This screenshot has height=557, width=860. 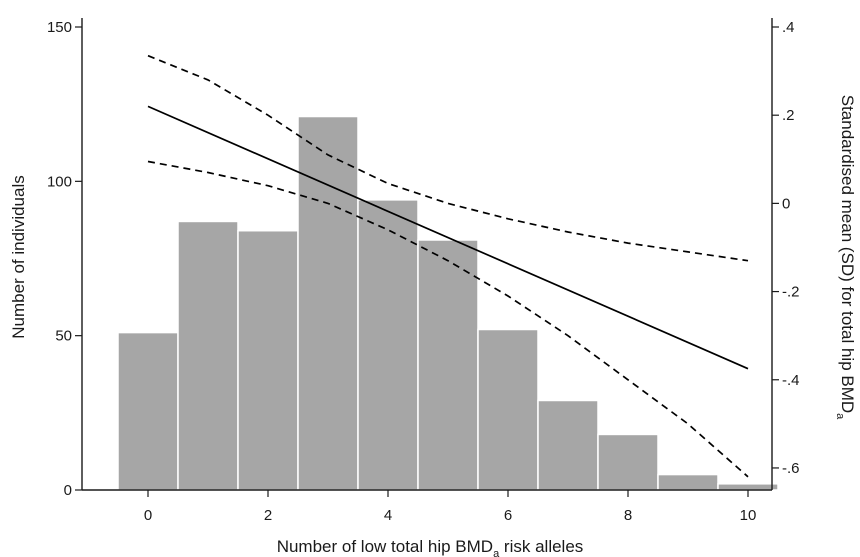 I want to click on y-right-tick-label: 0, so click(x=786, y=203).